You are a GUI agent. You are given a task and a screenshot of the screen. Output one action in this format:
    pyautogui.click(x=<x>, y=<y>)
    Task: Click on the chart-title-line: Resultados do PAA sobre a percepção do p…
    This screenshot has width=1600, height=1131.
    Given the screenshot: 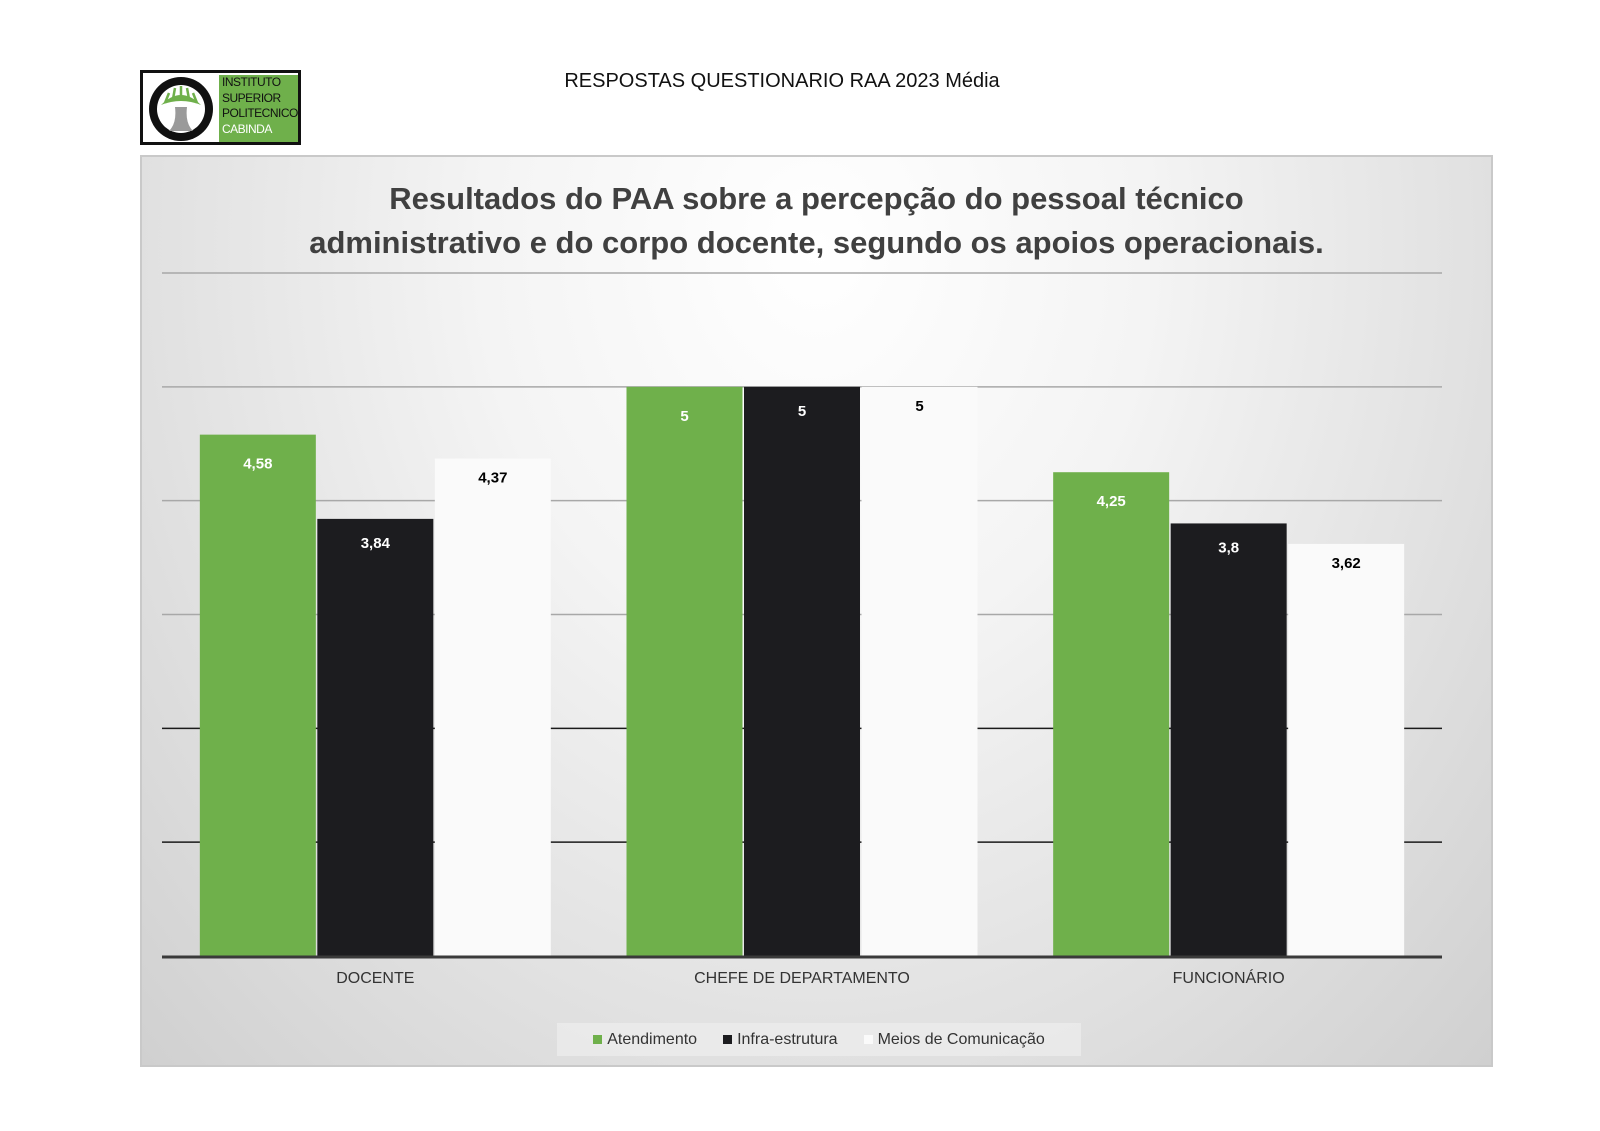 What is the action you would take?
    pyautogui.click(x=816, y=198)
    